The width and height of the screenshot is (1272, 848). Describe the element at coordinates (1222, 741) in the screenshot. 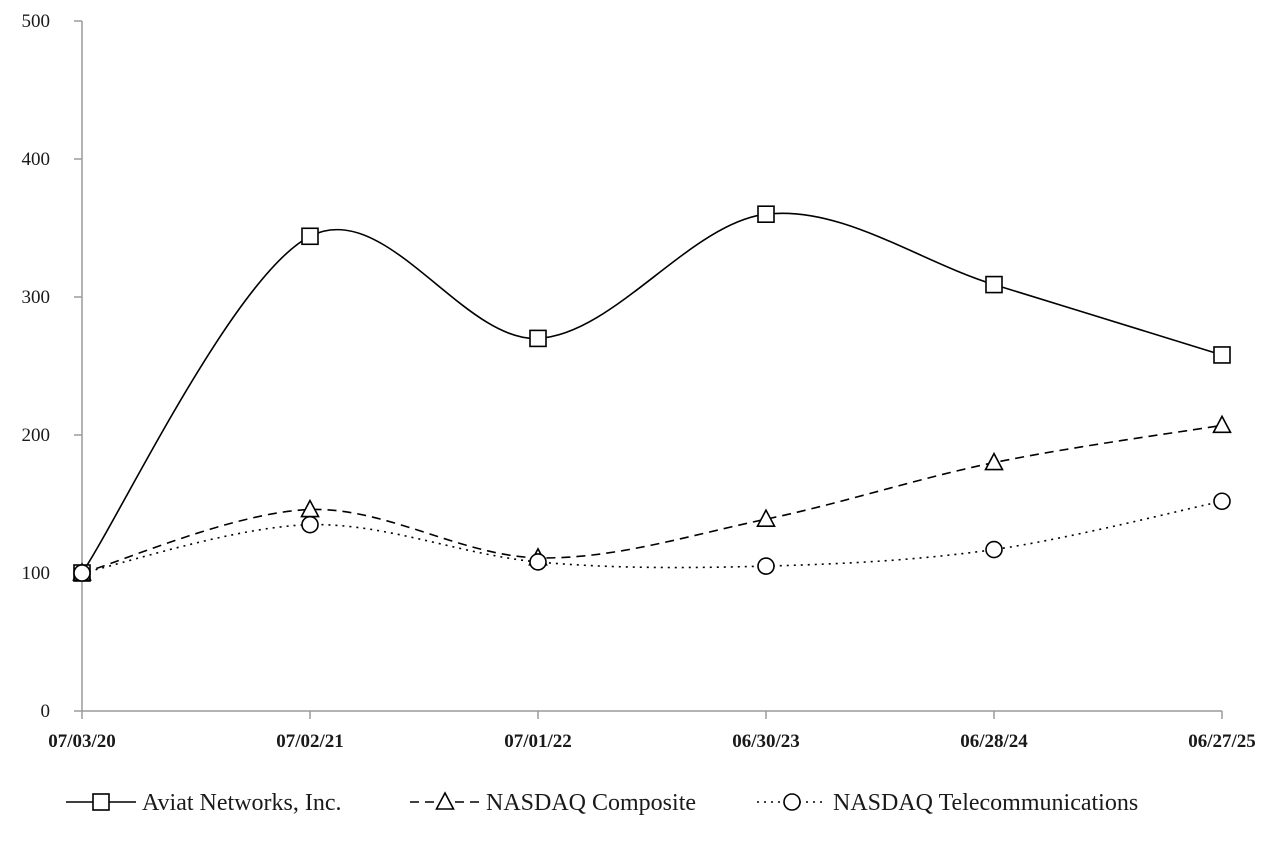

I see `x-tick-label: 06/27/25` at that location.